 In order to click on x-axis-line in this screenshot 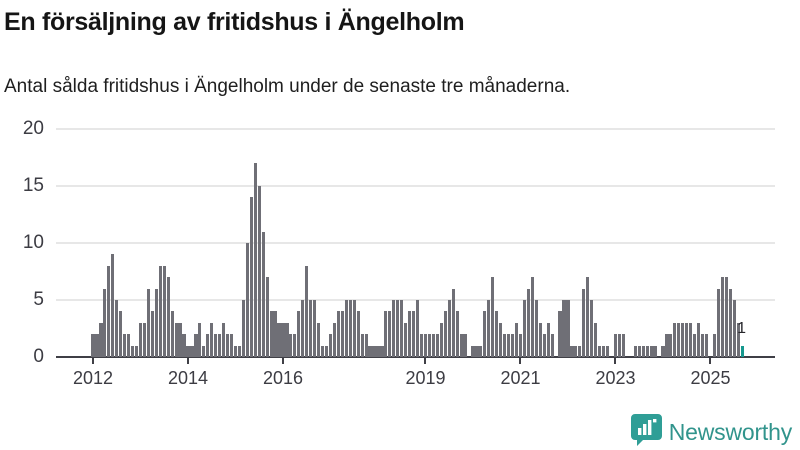, I will do `click(415, 357)`.